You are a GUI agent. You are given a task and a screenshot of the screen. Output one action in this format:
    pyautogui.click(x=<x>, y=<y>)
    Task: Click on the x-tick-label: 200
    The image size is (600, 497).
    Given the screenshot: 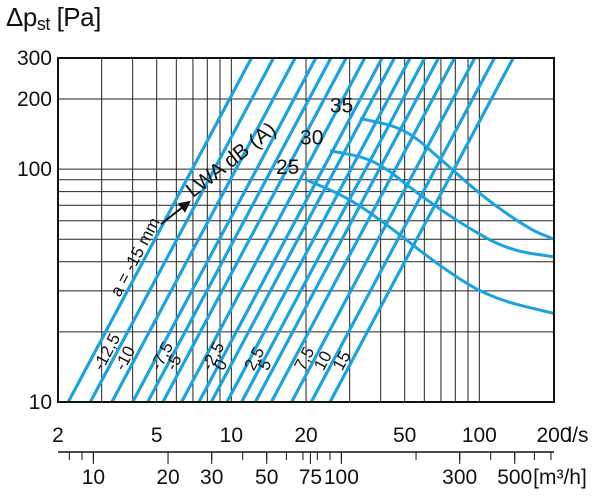 What is the action you would take?
    pyautogui.click(x=553, y=435)
    